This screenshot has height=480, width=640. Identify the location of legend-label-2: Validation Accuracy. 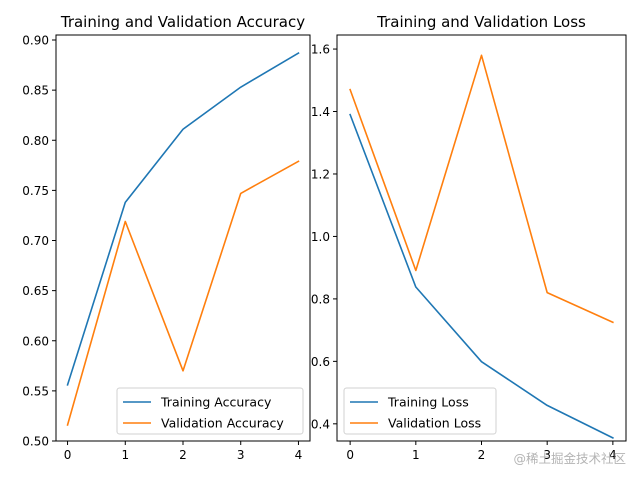
(222, 423).